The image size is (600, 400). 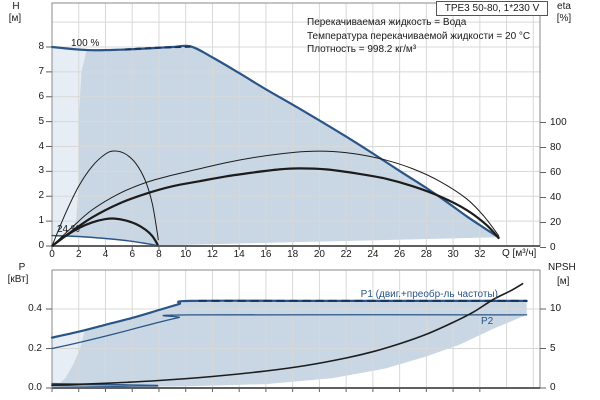 I want to click on npsh-axis-unit: [м], so click(x=563, y=281).